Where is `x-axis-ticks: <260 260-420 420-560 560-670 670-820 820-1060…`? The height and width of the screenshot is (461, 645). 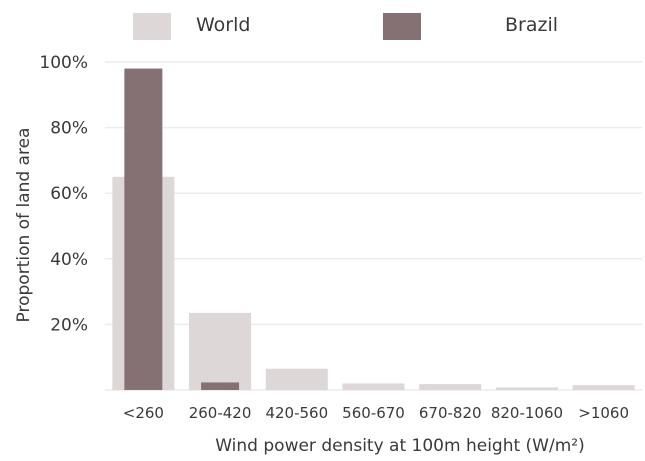 x-axis-ticks: <260 260-420 420-560 560-670 670-820 820-1060… is located at coordinates (376, 413).